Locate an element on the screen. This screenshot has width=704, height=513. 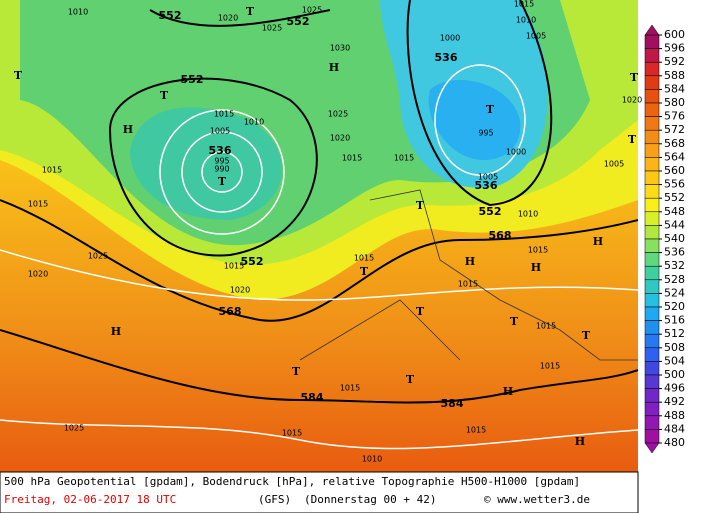
legend-level: 496 is located at coordinates (674, 388).